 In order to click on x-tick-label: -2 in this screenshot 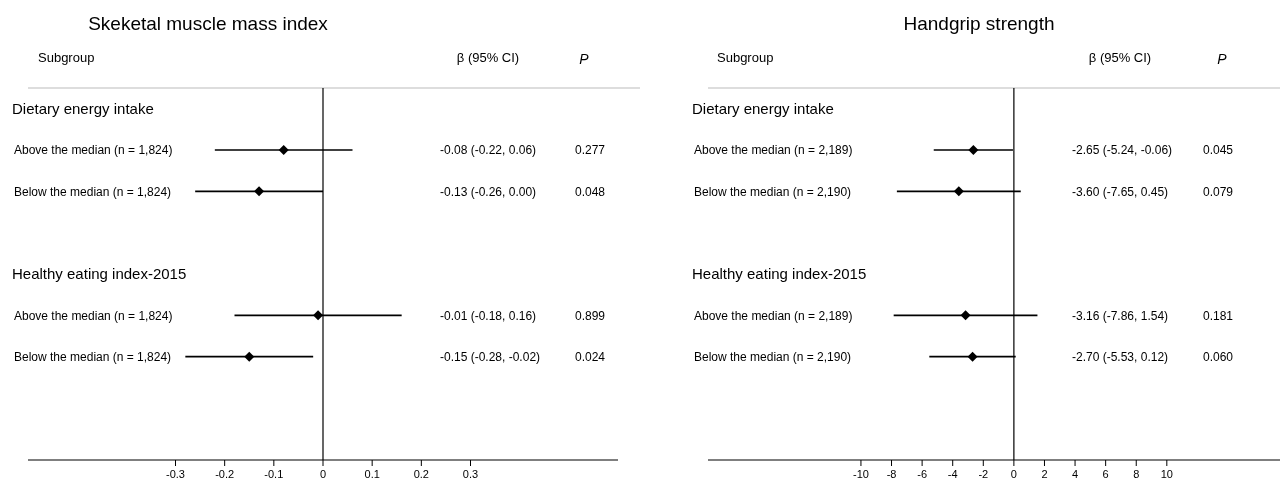, I will do `click(983, 474)`.